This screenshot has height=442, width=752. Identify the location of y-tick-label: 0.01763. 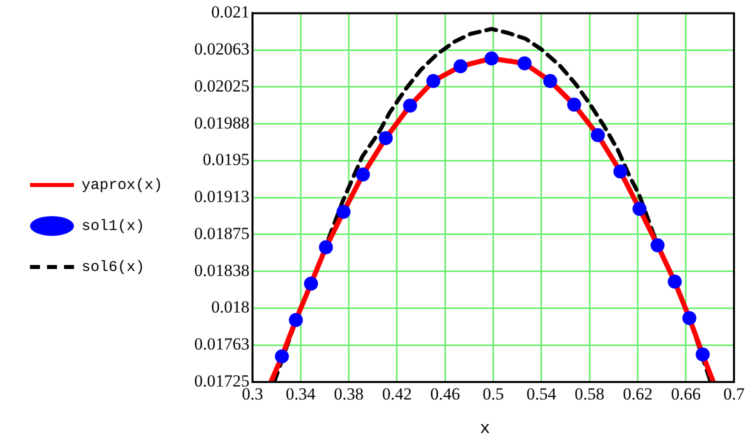
(222, 344).